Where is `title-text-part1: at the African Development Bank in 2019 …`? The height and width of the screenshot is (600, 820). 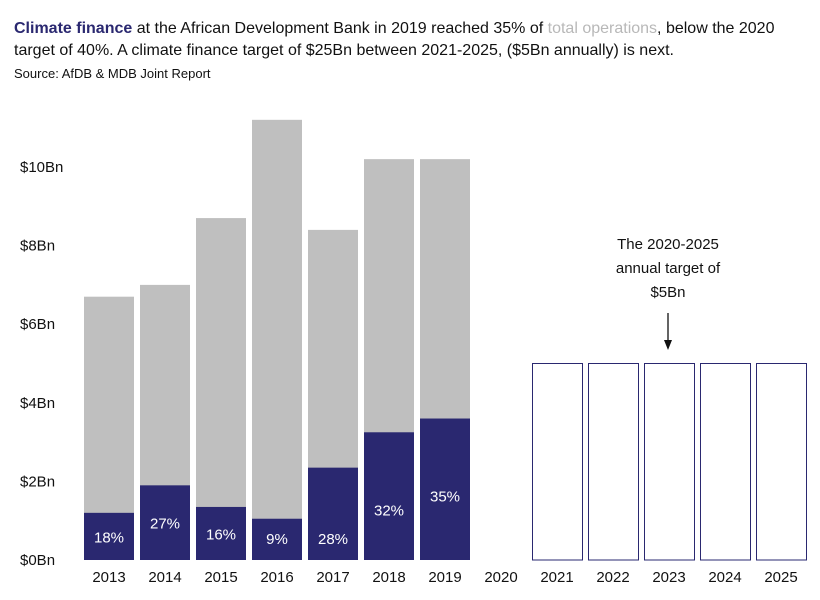
title-text-part1: at the African Development Bank in 2019 … is located at coordinates (340, 28).